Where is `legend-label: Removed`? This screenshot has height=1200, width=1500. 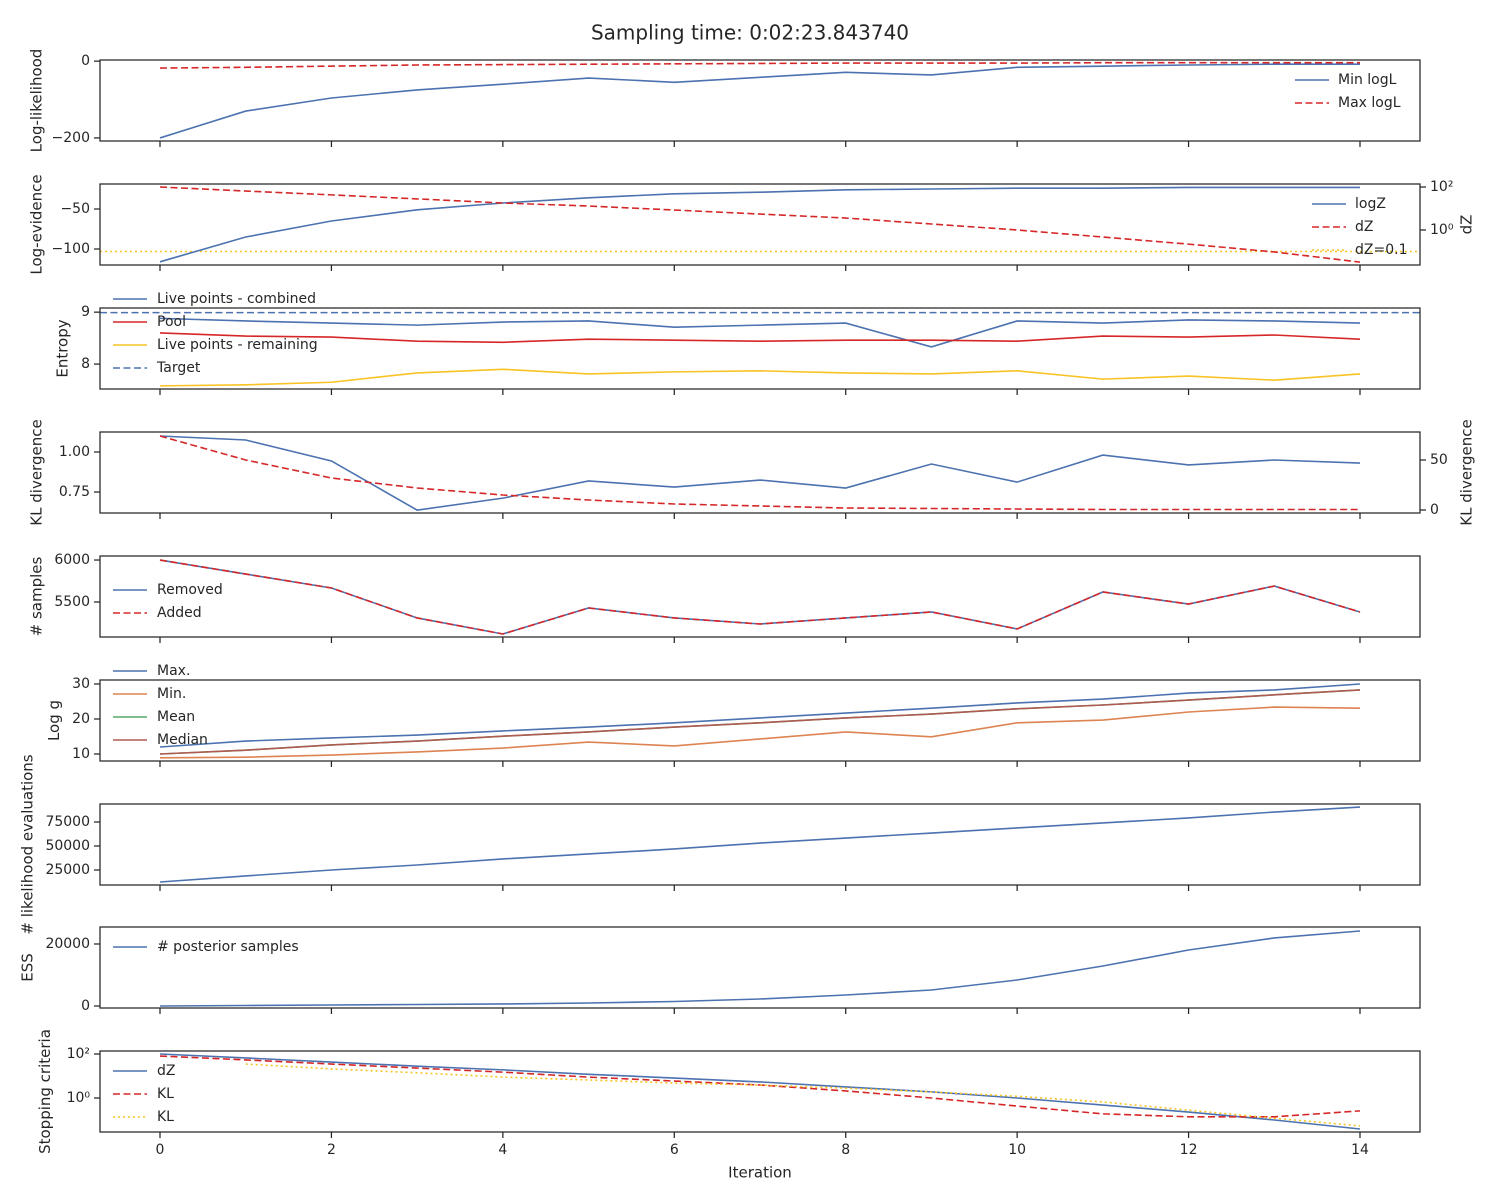 legend-label: Removed is located at coordinates (190, 590).